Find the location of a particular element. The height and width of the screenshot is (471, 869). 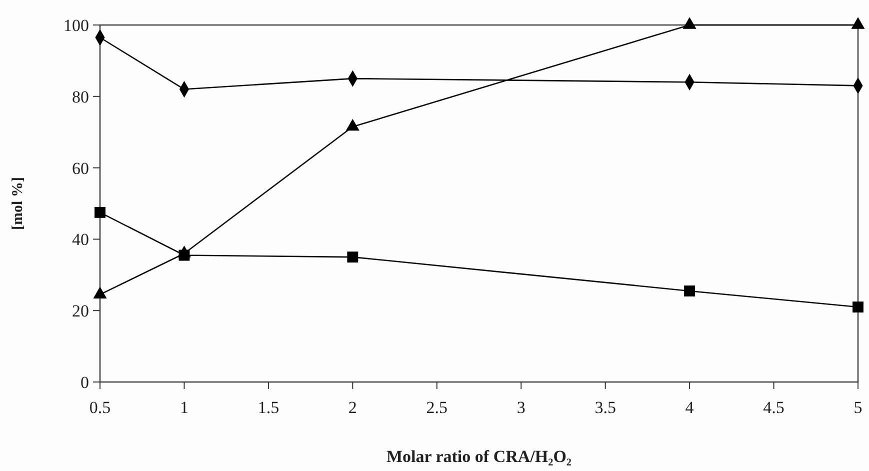

y-tick-label: 100 is located at coordinates (76, 25).